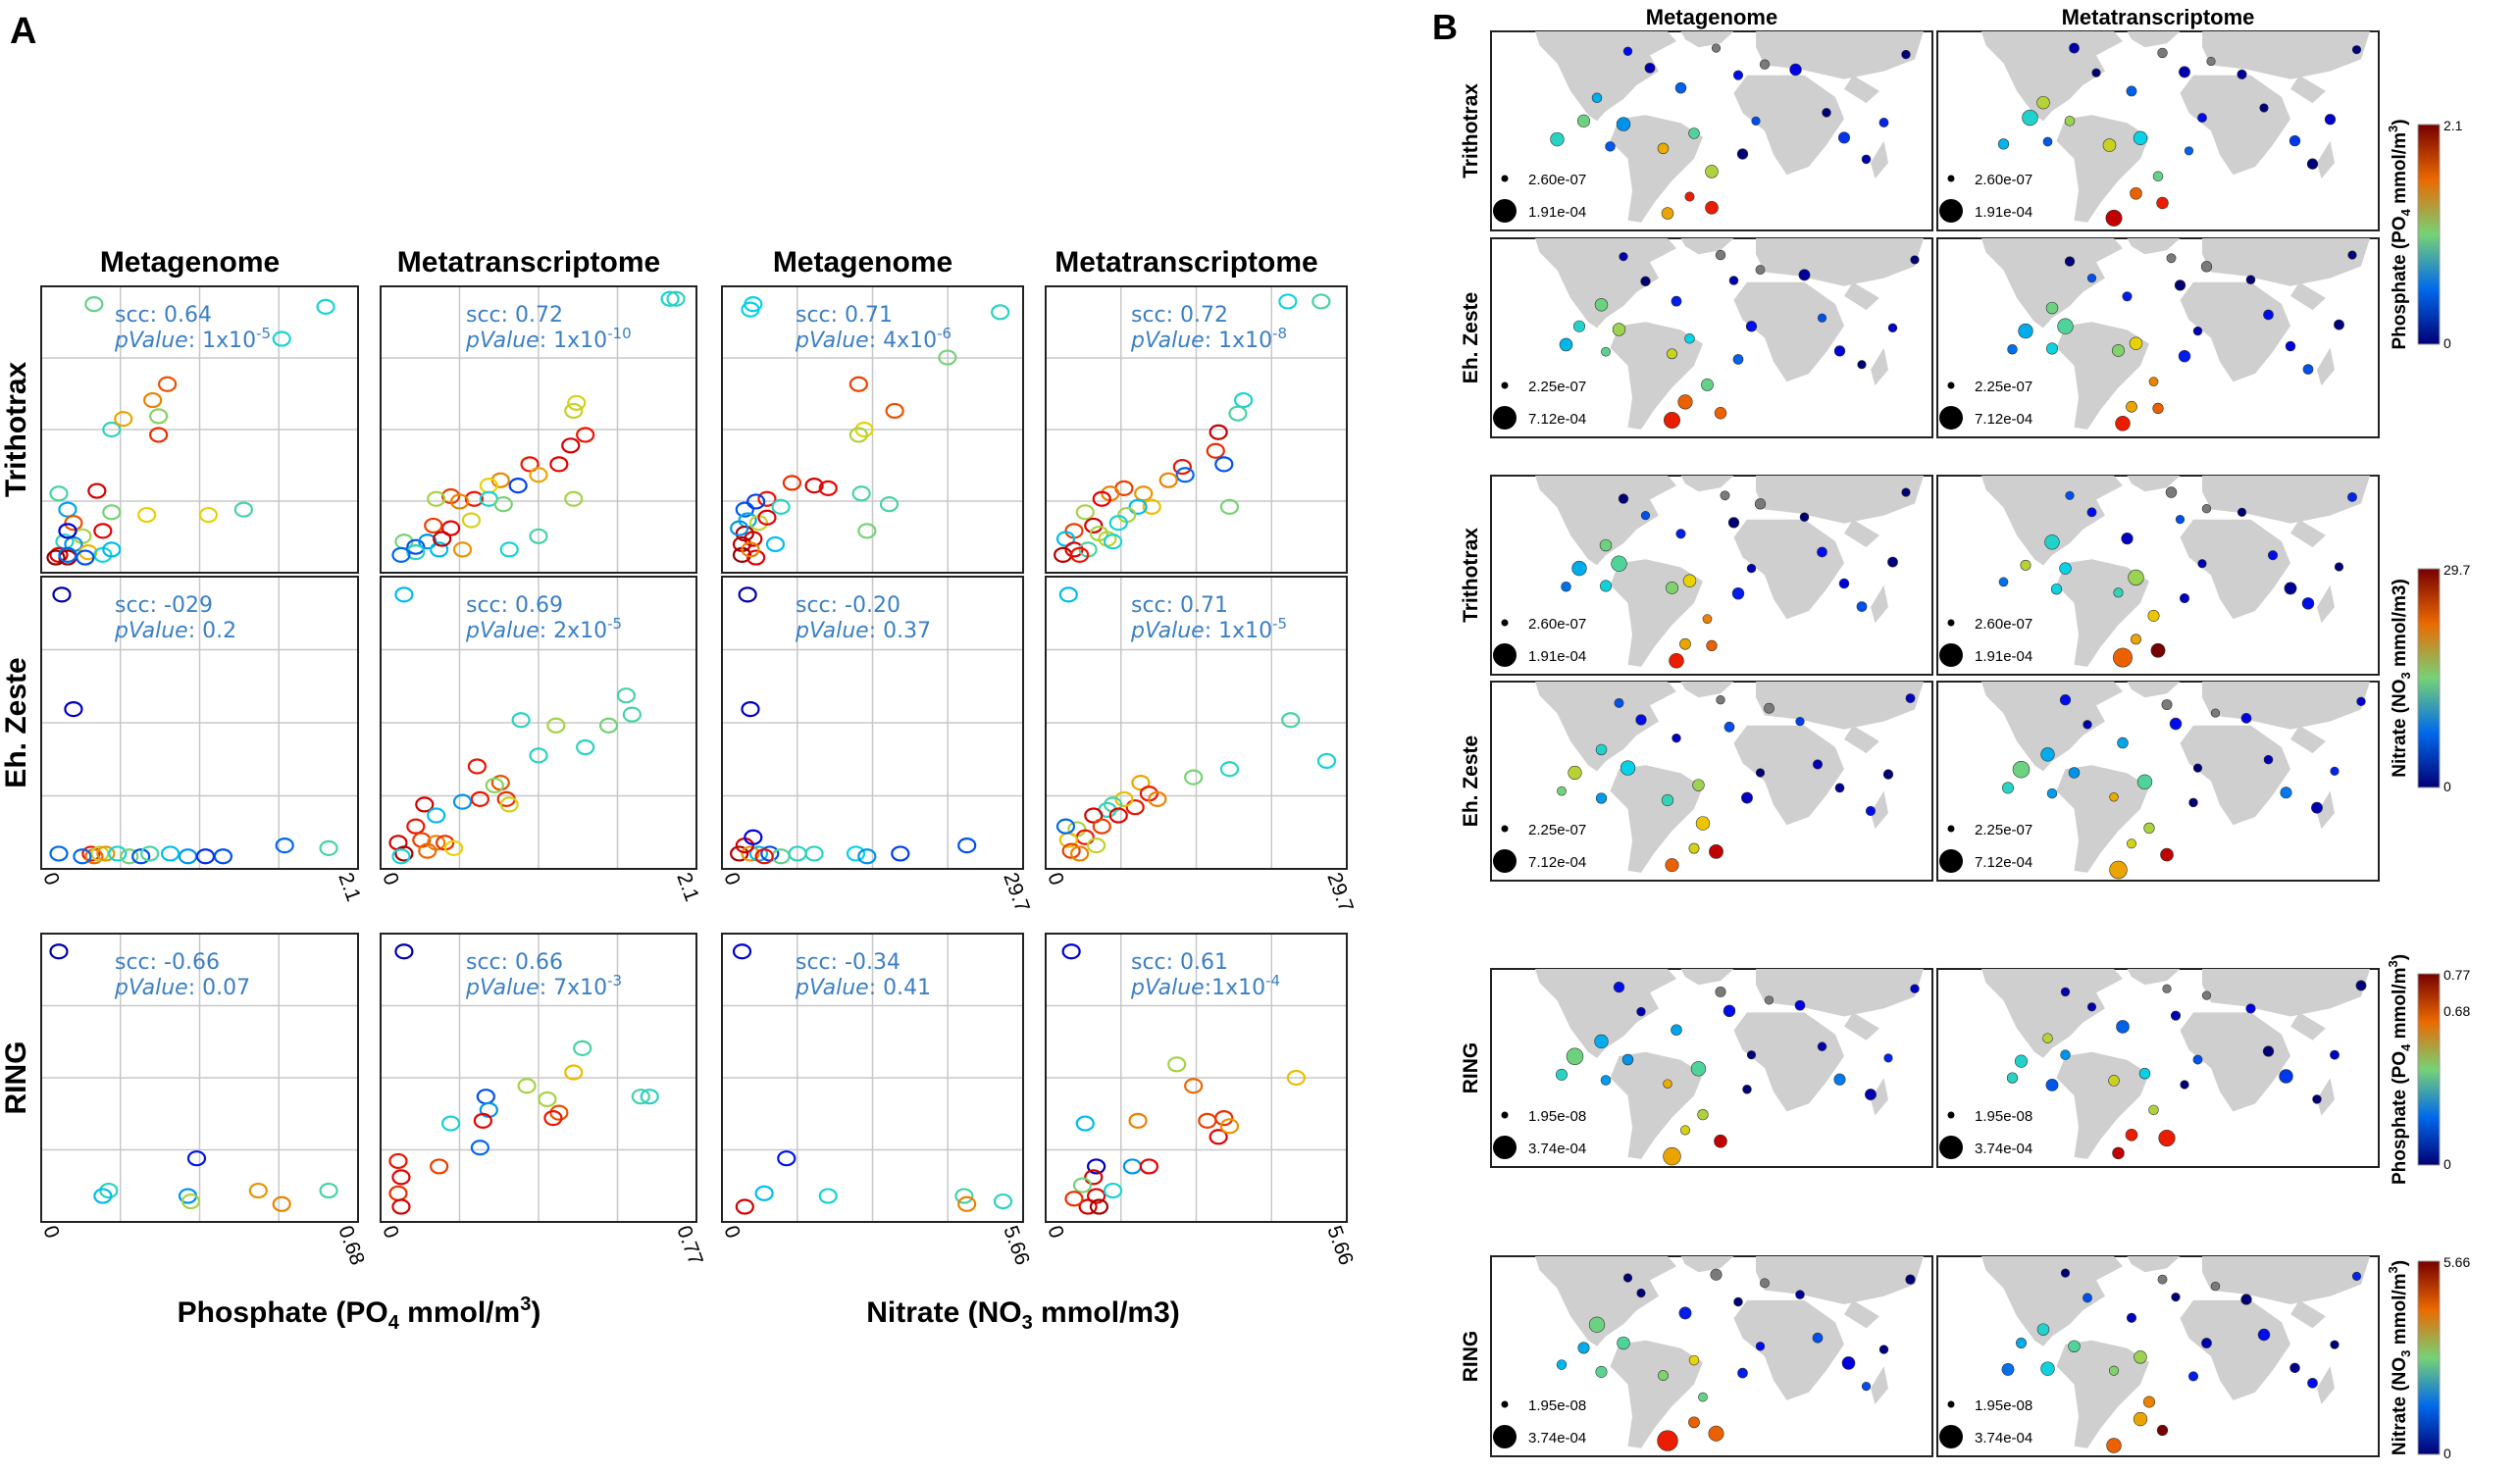 The height and width of the screenshot is (1472, 2520). Describe the element at coordinates (525, 1304) in the screenshot. I see `axis-title-sup: 3` at that location.